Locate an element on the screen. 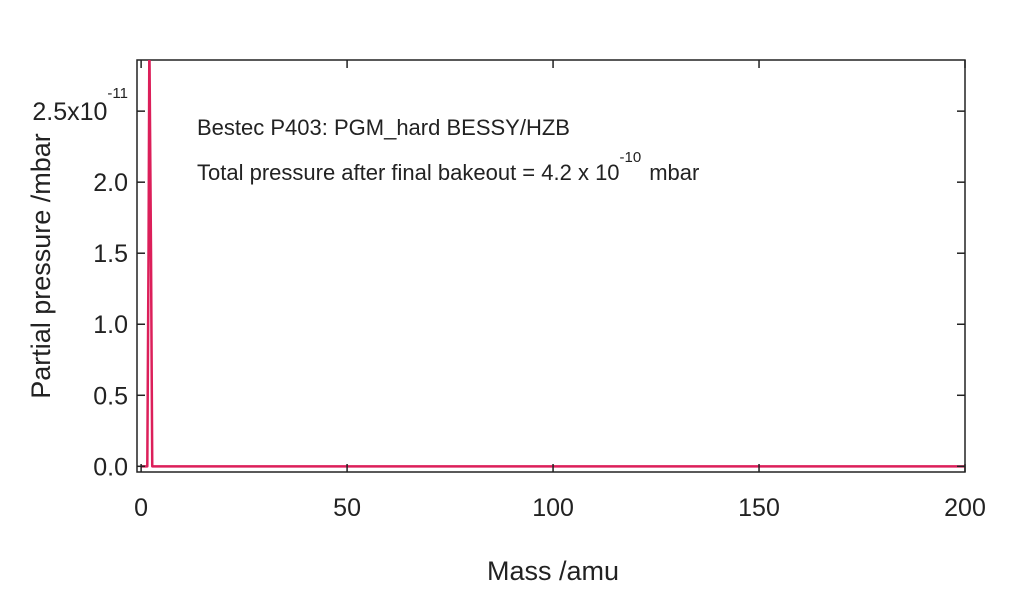 The image size is (1024, 589). y-tick-label: 1.0 is located at coordinates (110, 325).